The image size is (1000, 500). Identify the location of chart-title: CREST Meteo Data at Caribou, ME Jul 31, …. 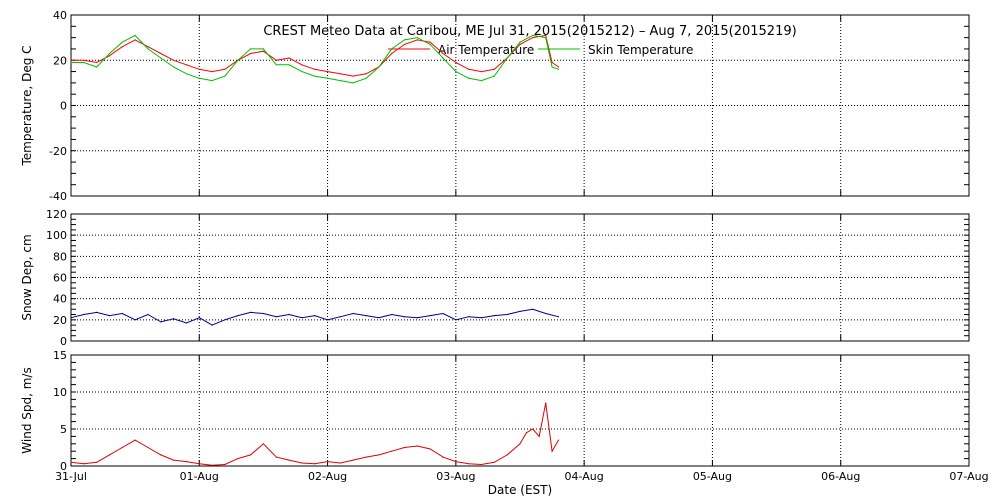
(529, 31).